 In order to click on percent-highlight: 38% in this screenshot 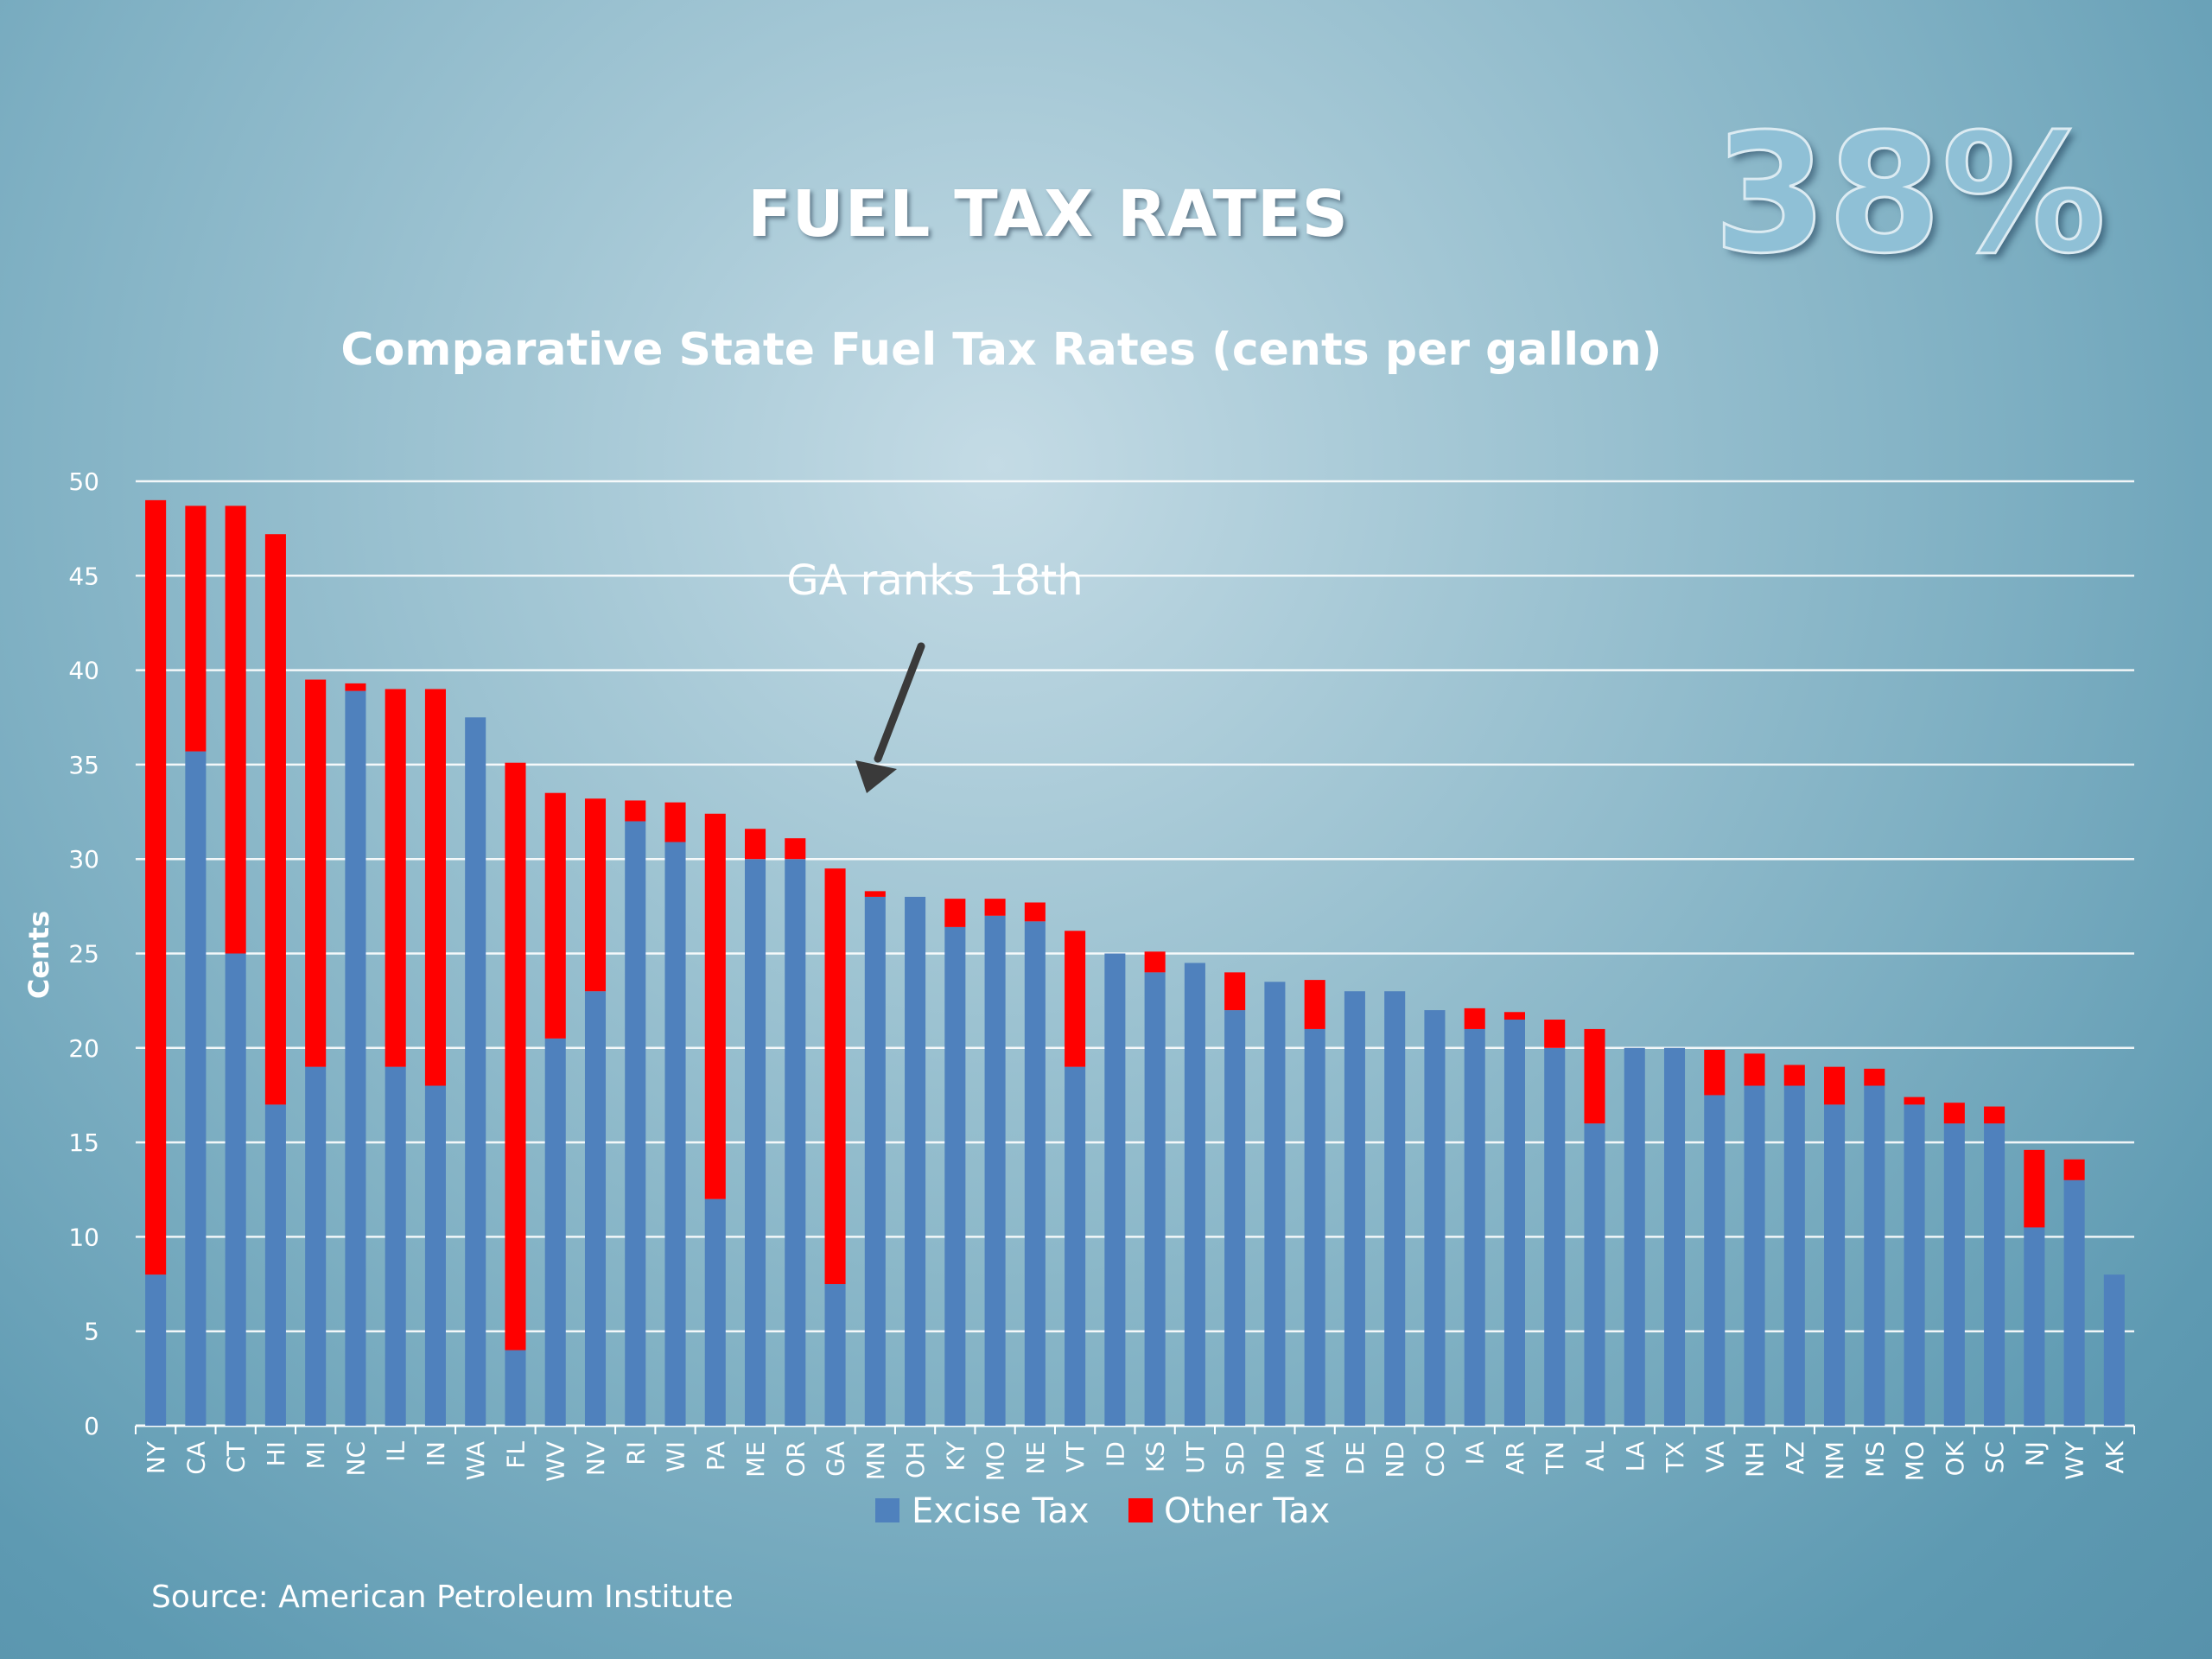, I will do `click(1909, 194)`.